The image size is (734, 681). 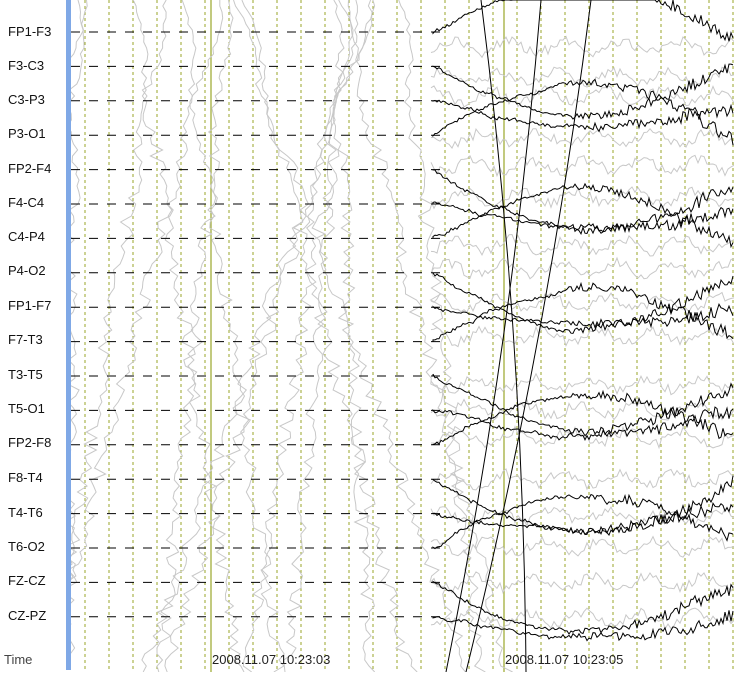 What do you see at coordinates (564, 659) in the screenshot?
I see `timestamp-label: 2008.11.07 10:23:05` at bounding box center [564, 659].